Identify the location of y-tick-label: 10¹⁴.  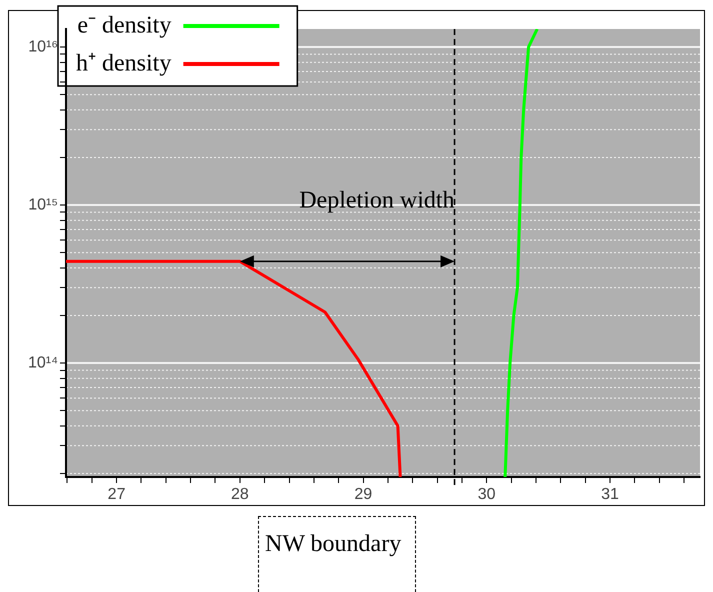
(43, 363).